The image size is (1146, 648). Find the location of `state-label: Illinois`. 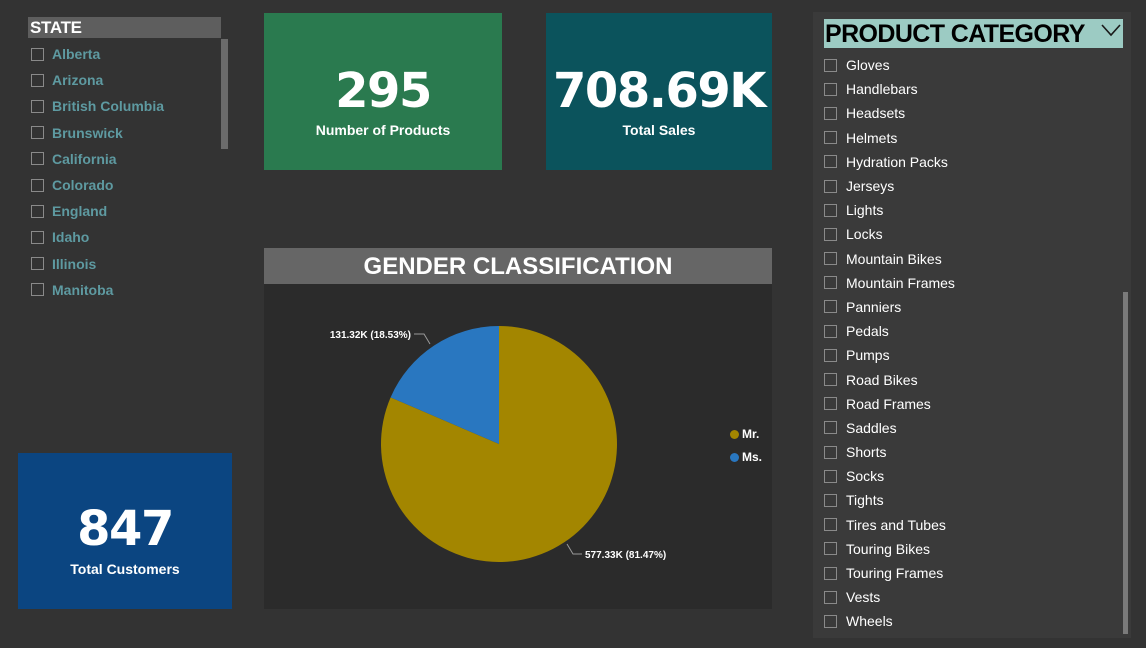

state-label: Illinois is located at coordinates (74, 263).